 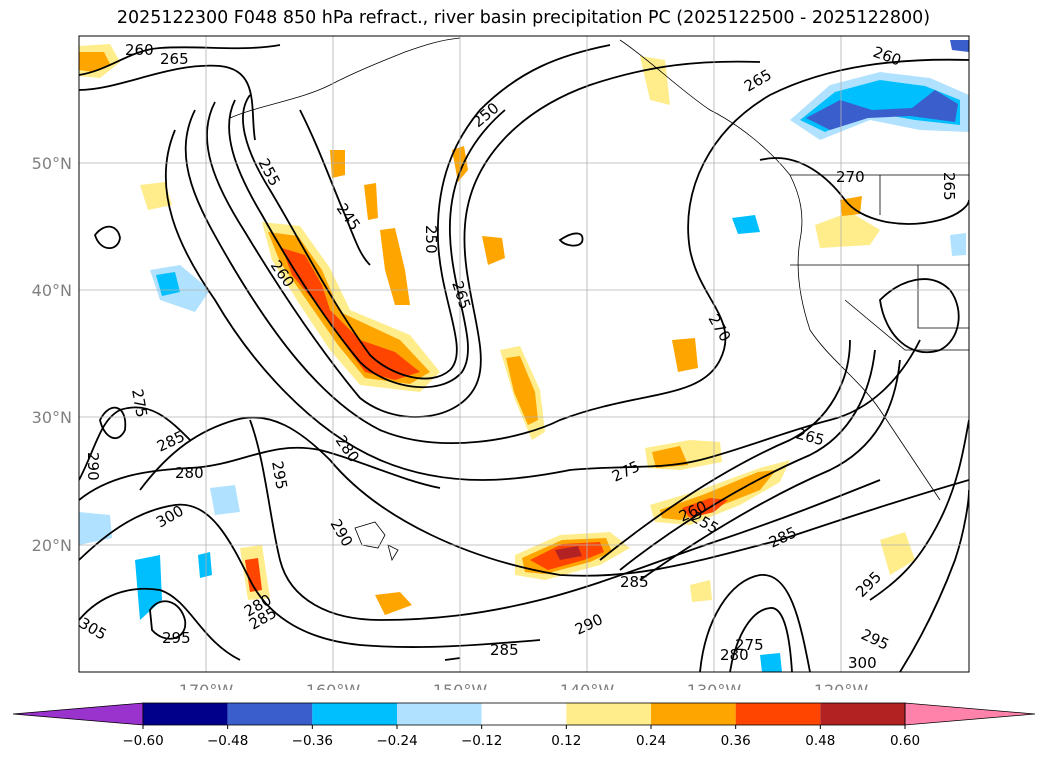 What do you see at coordinates (52, 545) in the screenshot?
I see `lat-label-20: 20°N` at bounding box center [52, 545].